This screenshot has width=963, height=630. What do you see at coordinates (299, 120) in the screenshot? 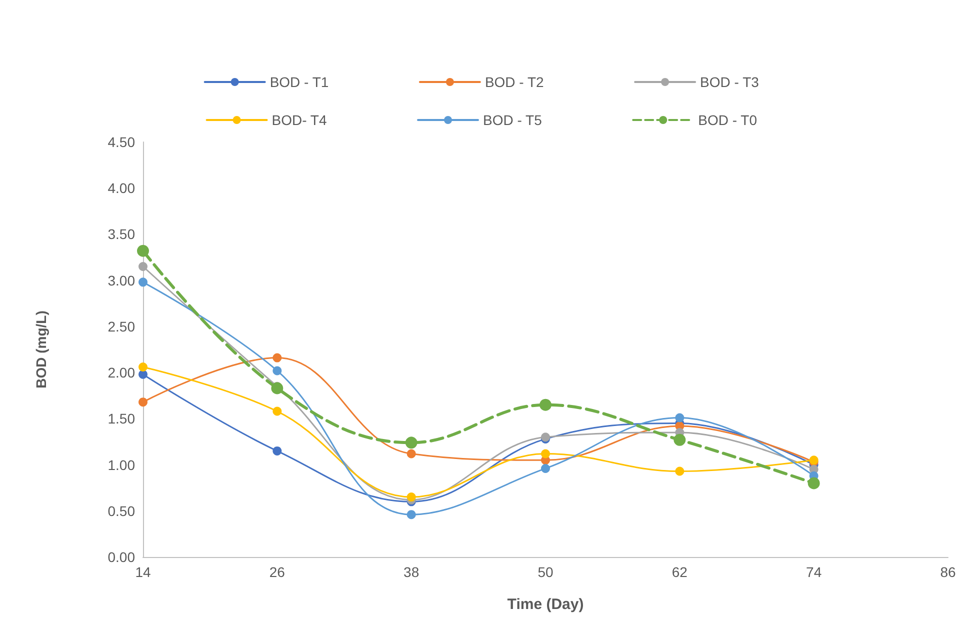
I see `legend-label: BOD- T4` at bounding box center [299, 120].